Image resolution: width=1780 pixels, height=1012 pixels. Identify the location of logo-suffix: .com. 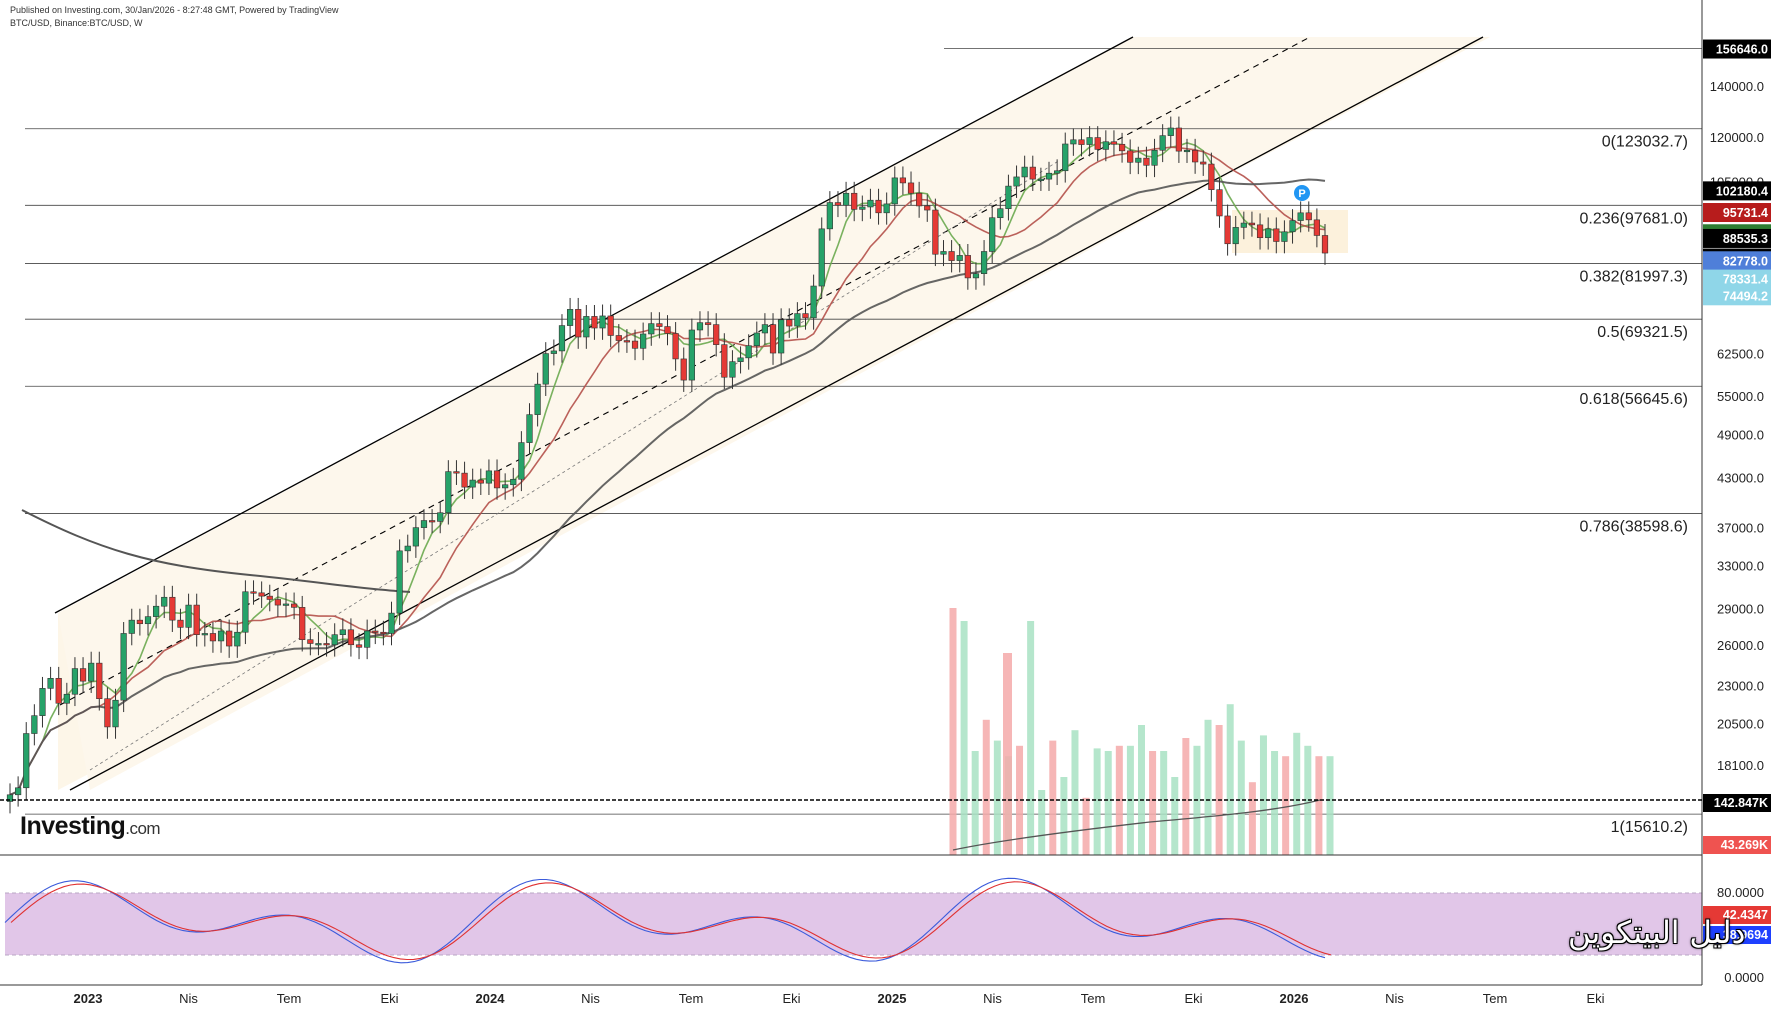
(143, 828).